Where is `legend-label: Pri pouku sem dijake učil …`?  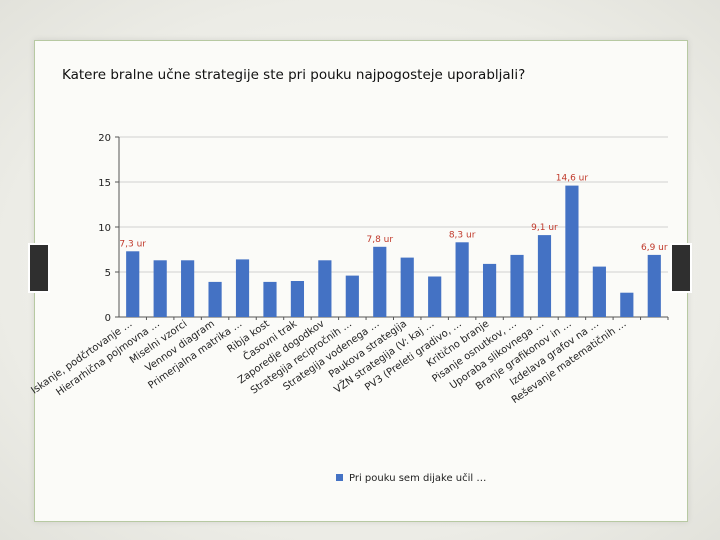
legend-label: Pri pouku sem dijake učil … is located at coordinates (417, 478).